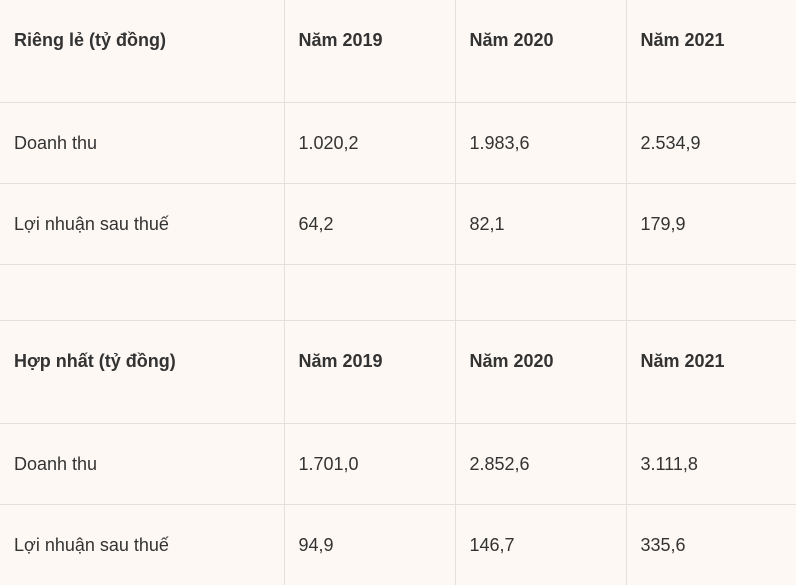 This screenshot has height=585, width=796. I want to click on table-cell: 2.534,9, so click(711, 143).